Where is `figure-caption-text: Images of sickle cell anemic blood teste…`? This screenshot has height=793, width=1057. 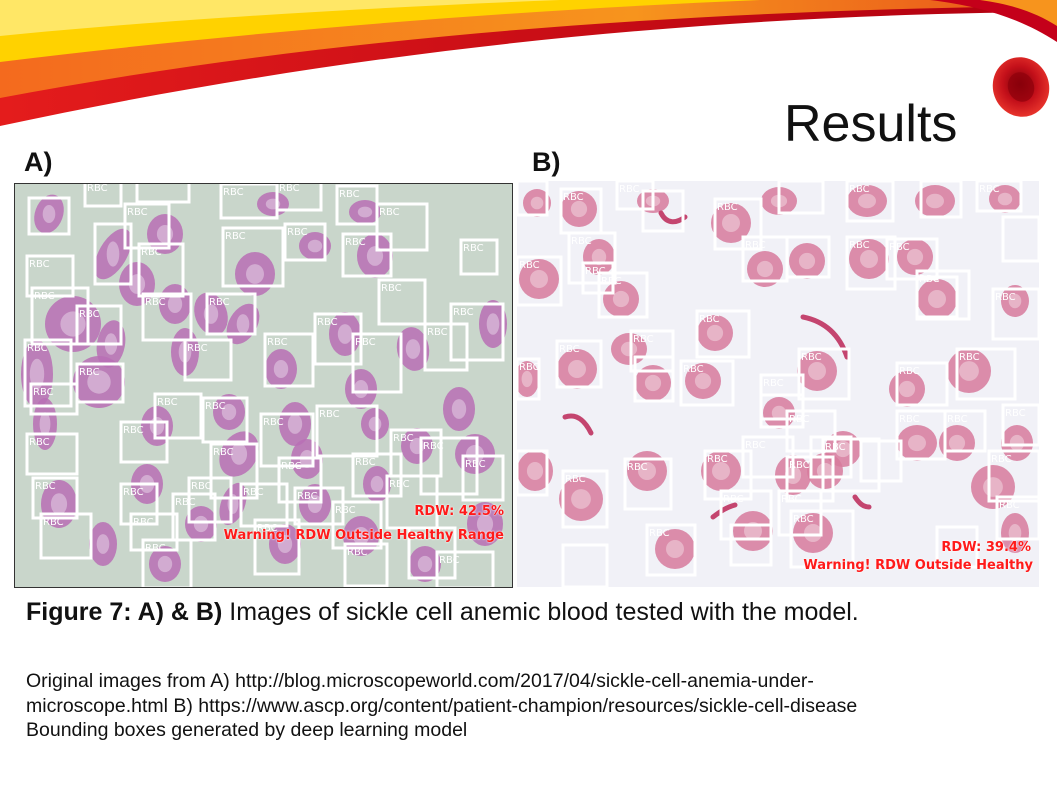
figure-caption-text: Images of sickle cell anemic blood teste… is located at coordinates (540, 612).